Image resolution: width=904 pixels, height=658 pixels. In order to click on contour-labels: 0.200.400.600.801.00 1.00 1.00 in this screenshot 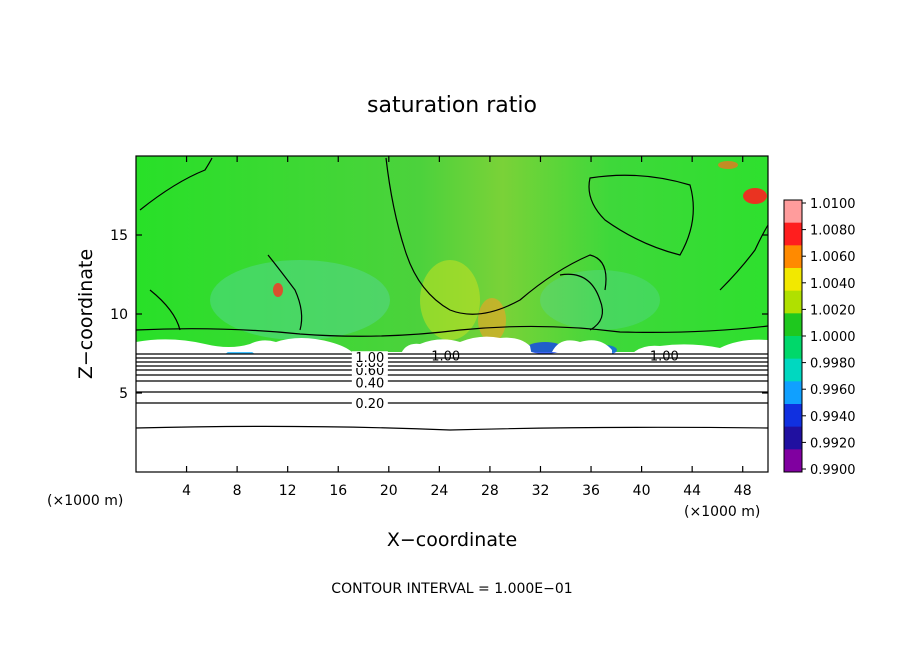, I will do `click(515, 381)`.